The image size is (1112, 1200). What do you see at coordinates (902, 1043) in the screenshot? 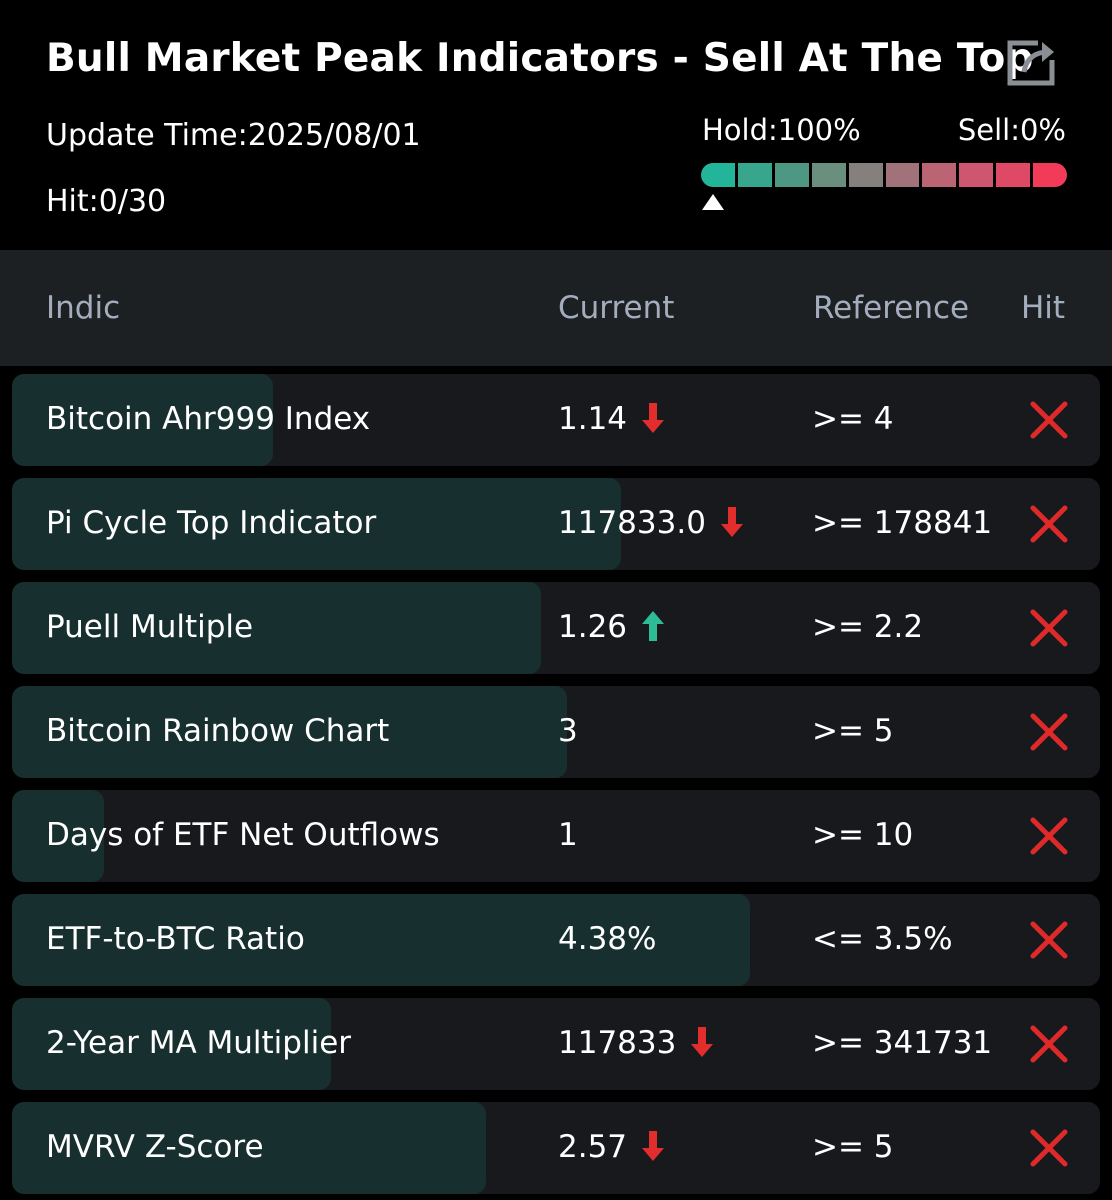
I see `reference-value: >= 341731` at bounding box center [902, 1043].